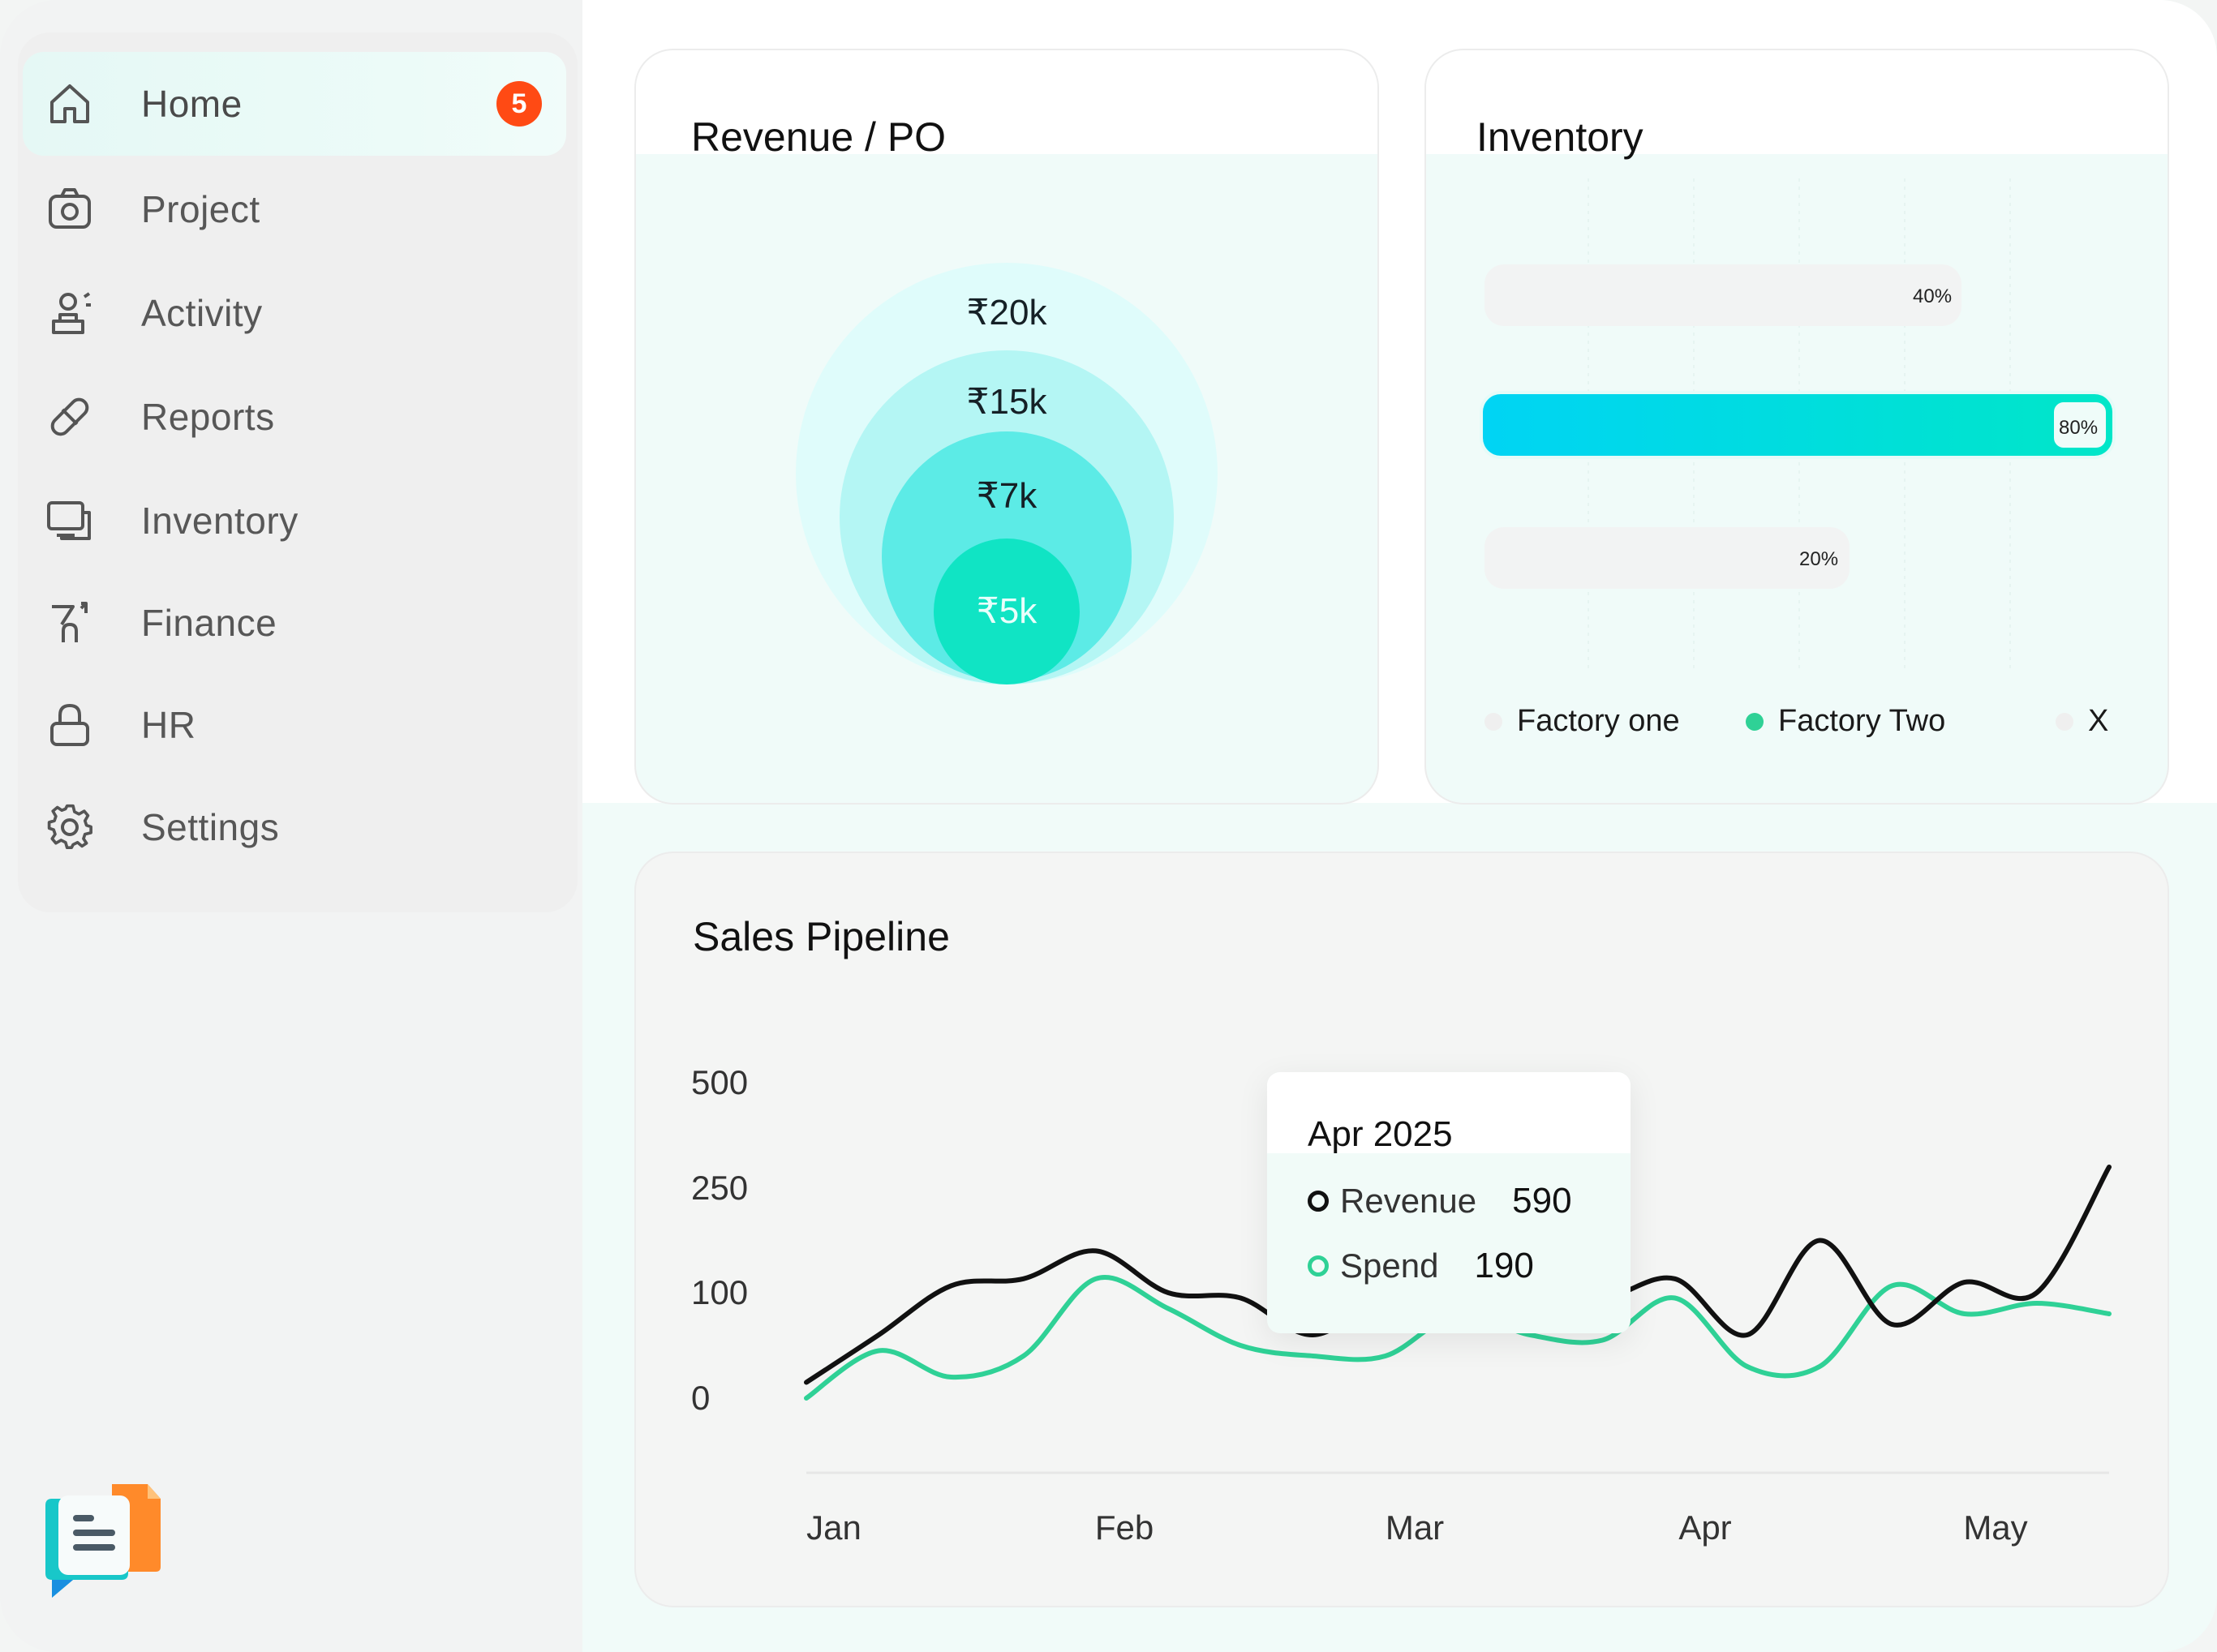 The height and width of the screenshot is (1652, 2217). Describe the element at coordinates (210, 827) in the screenshot. I see `sidebar-item-label: Settings` at that location.